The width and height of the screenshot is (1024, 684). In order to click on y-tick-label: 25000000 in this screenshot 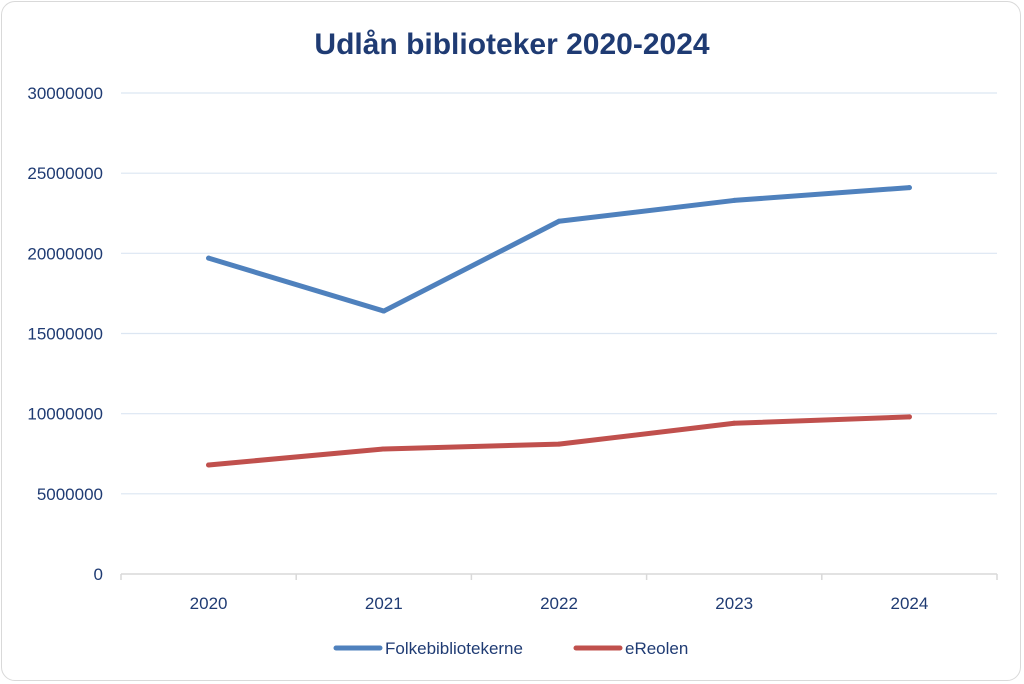, I will do `click(65, 173)`.